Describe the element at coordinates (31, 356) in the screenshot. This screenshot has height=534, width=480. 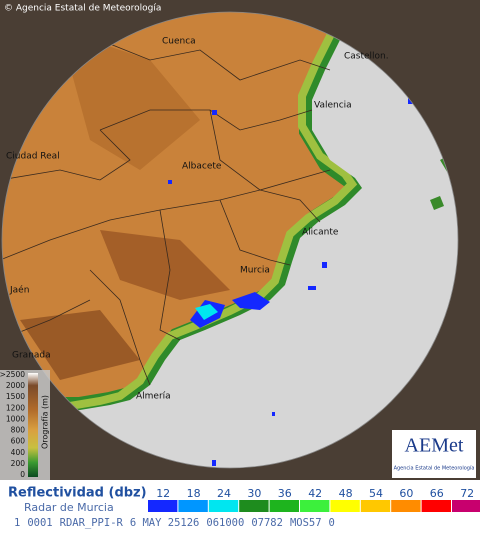
I see `city: Granada` at that location.